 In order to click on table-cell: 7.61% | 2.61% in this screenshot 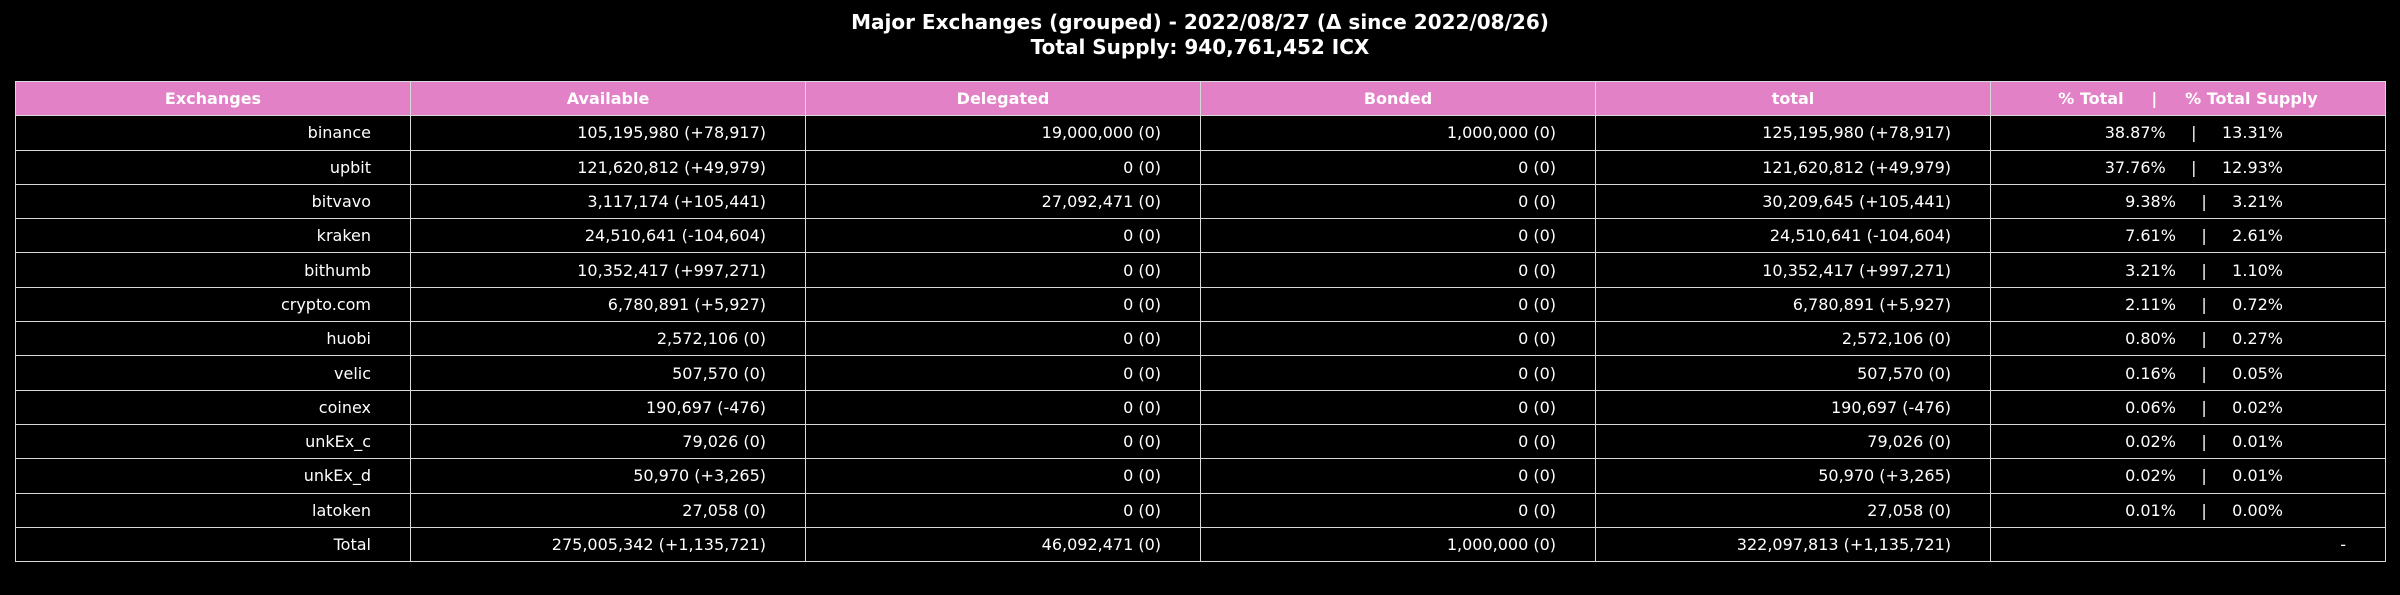, I will do `click(2188, 236)`.